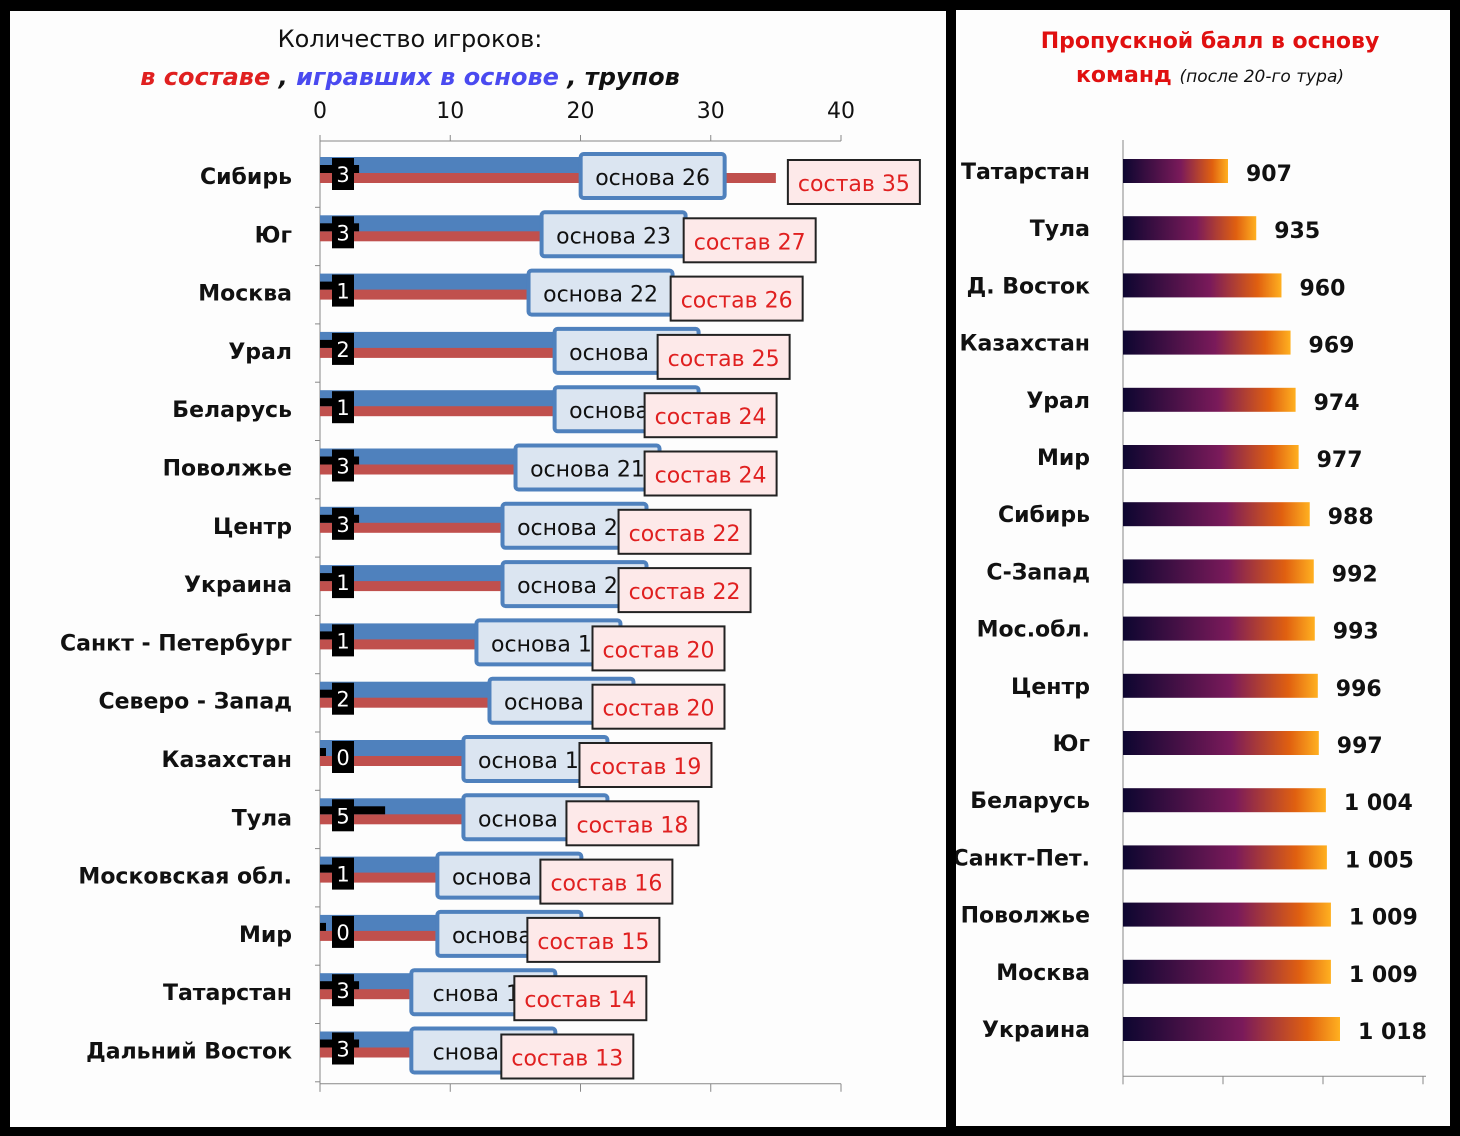 This screenshot has height=1136, width=1460. I want to click on sostav-value-label: состав 14, so click(580, 1000).